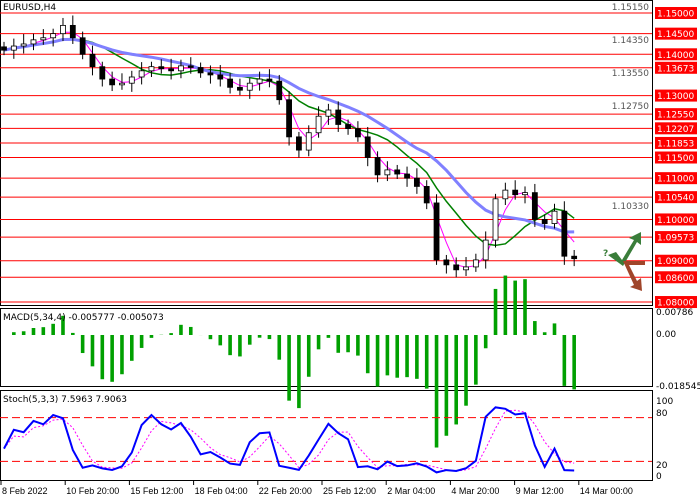 This screenshot has height=500, width=700. I want to click on time-label: 10 Feb 20:00, so click(92, 491).